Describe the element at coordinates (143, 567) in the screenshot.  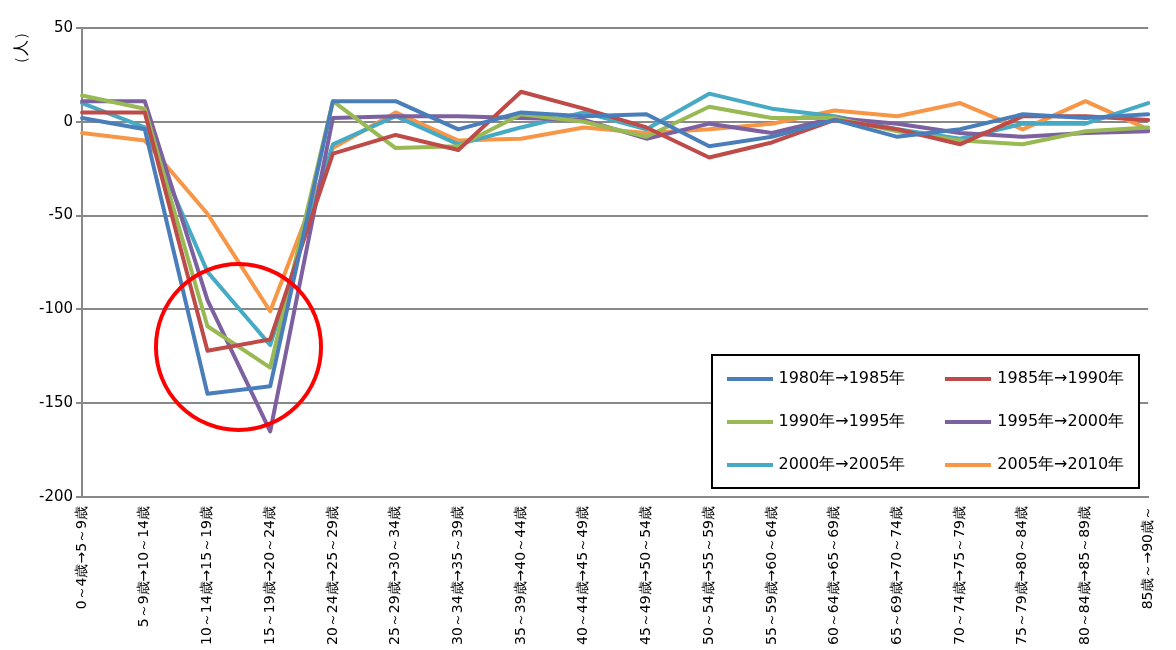
I see `x-tick-label: 5～9歳→10～14歳` at that location.